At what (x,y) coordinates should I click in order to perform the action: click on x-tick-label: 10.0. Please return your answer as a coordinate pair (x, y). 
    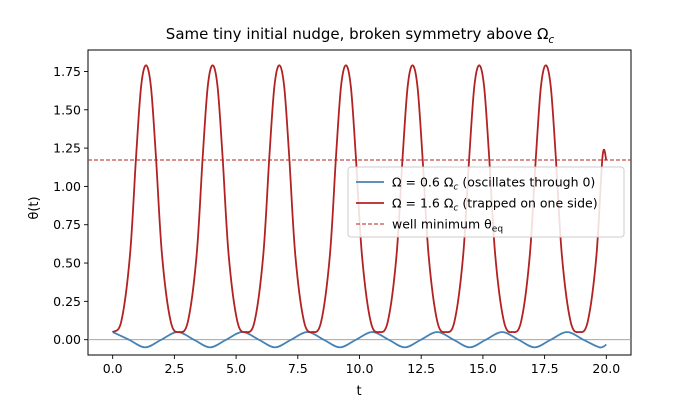
    Looking at the image, I should click on (360, 368).